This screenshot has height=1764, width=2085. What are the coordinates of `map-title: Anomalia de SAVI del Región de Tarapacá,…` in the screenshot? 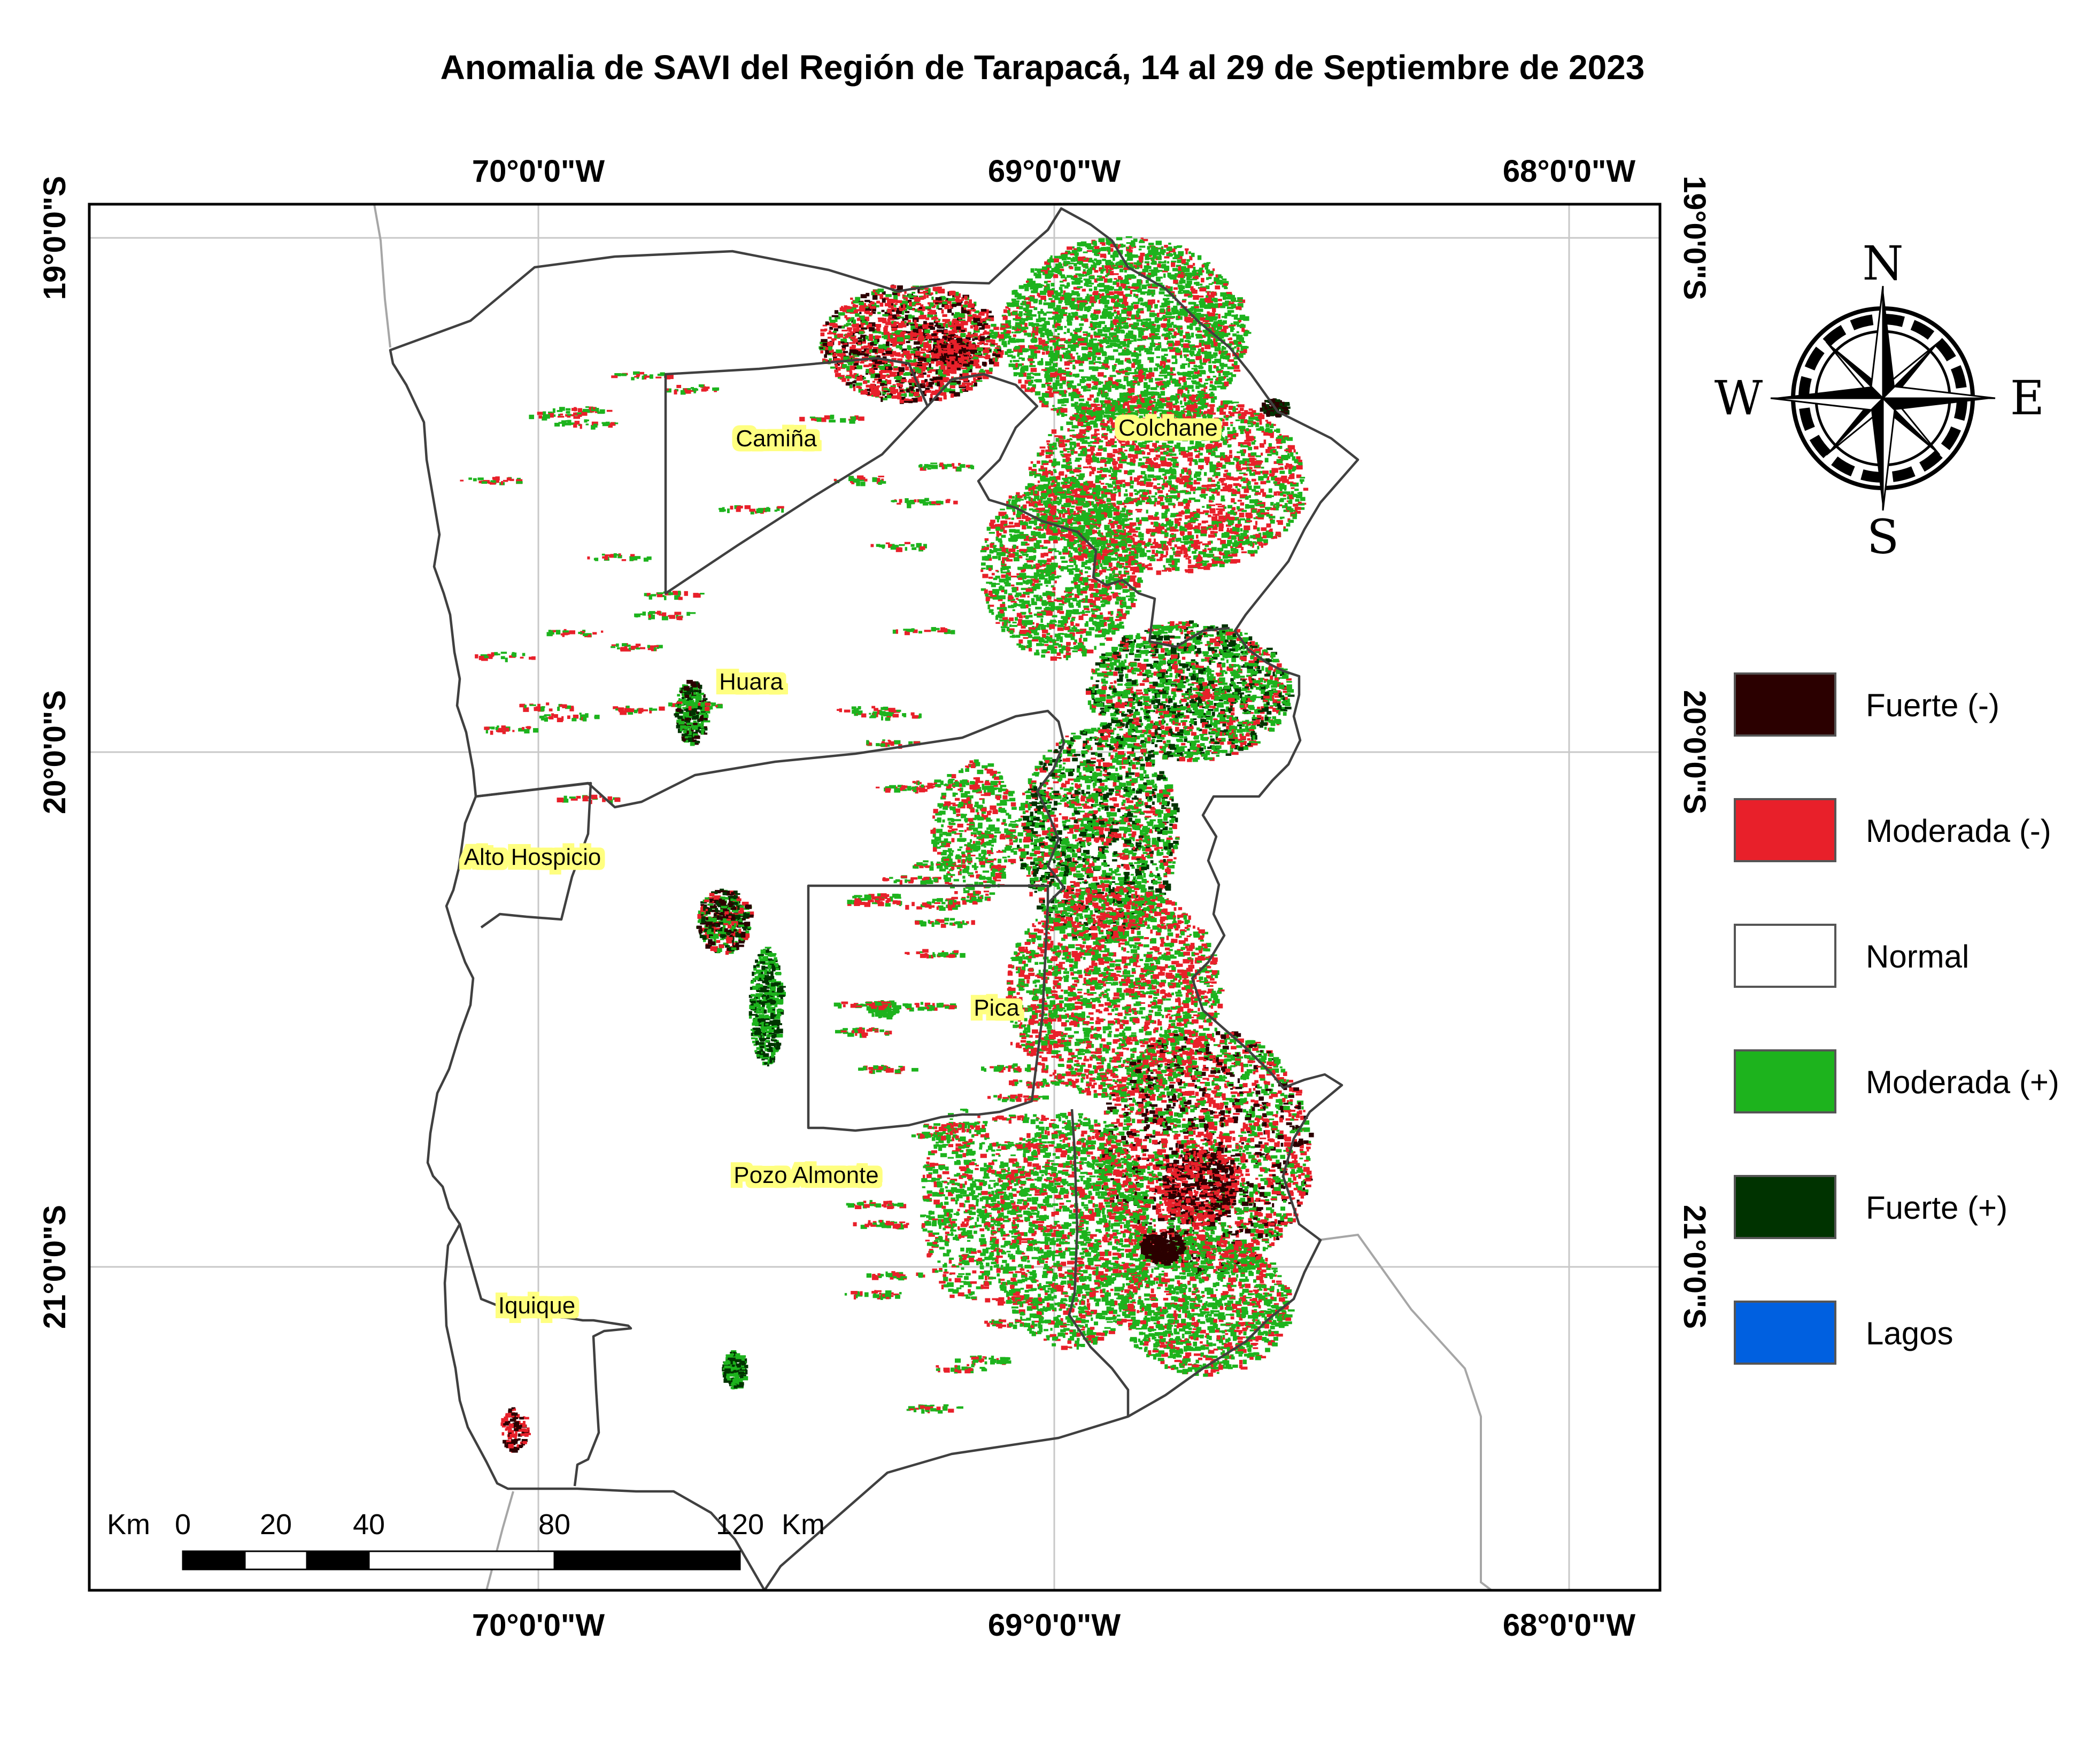 It's located at (1043, 67).